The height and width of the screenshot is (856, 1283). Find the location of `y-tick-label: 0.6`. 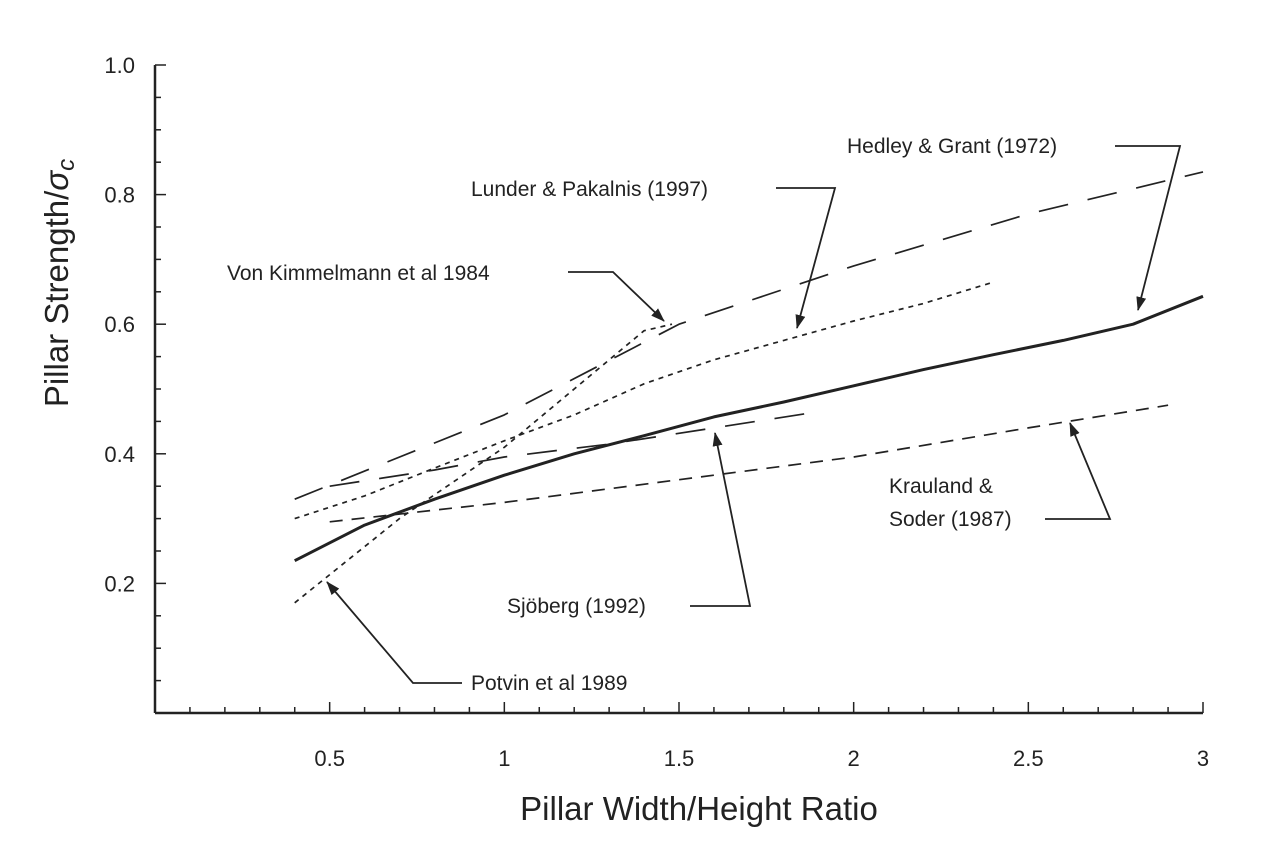

y-tick-label: 0.6 is located at coordinates (119, 324).